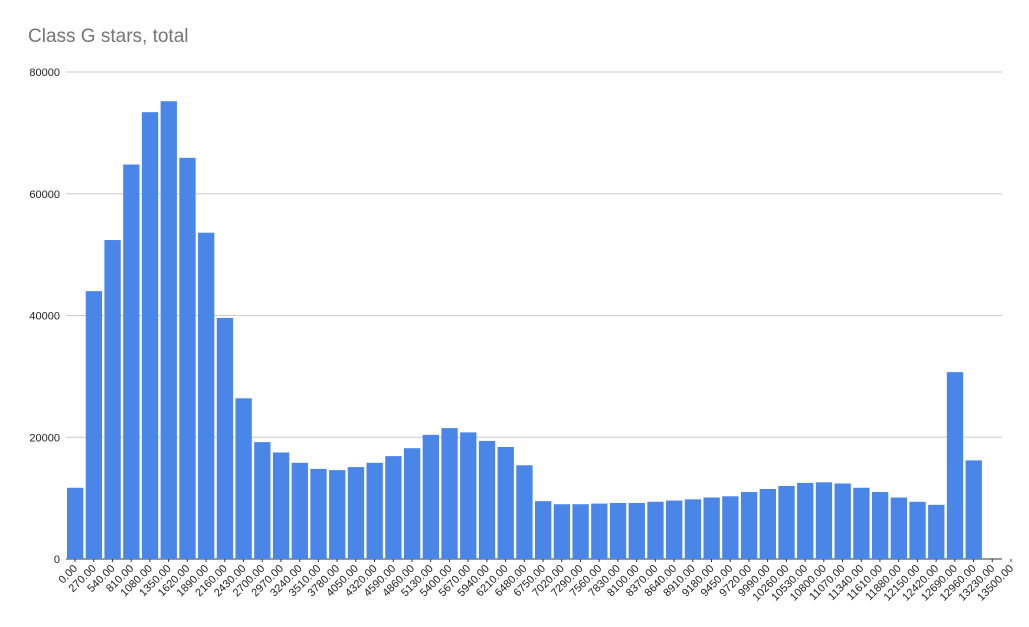 The height and width of the screenshot is (627, 1029). I want to click on y-tick-label: 60000, so click(44, 195).